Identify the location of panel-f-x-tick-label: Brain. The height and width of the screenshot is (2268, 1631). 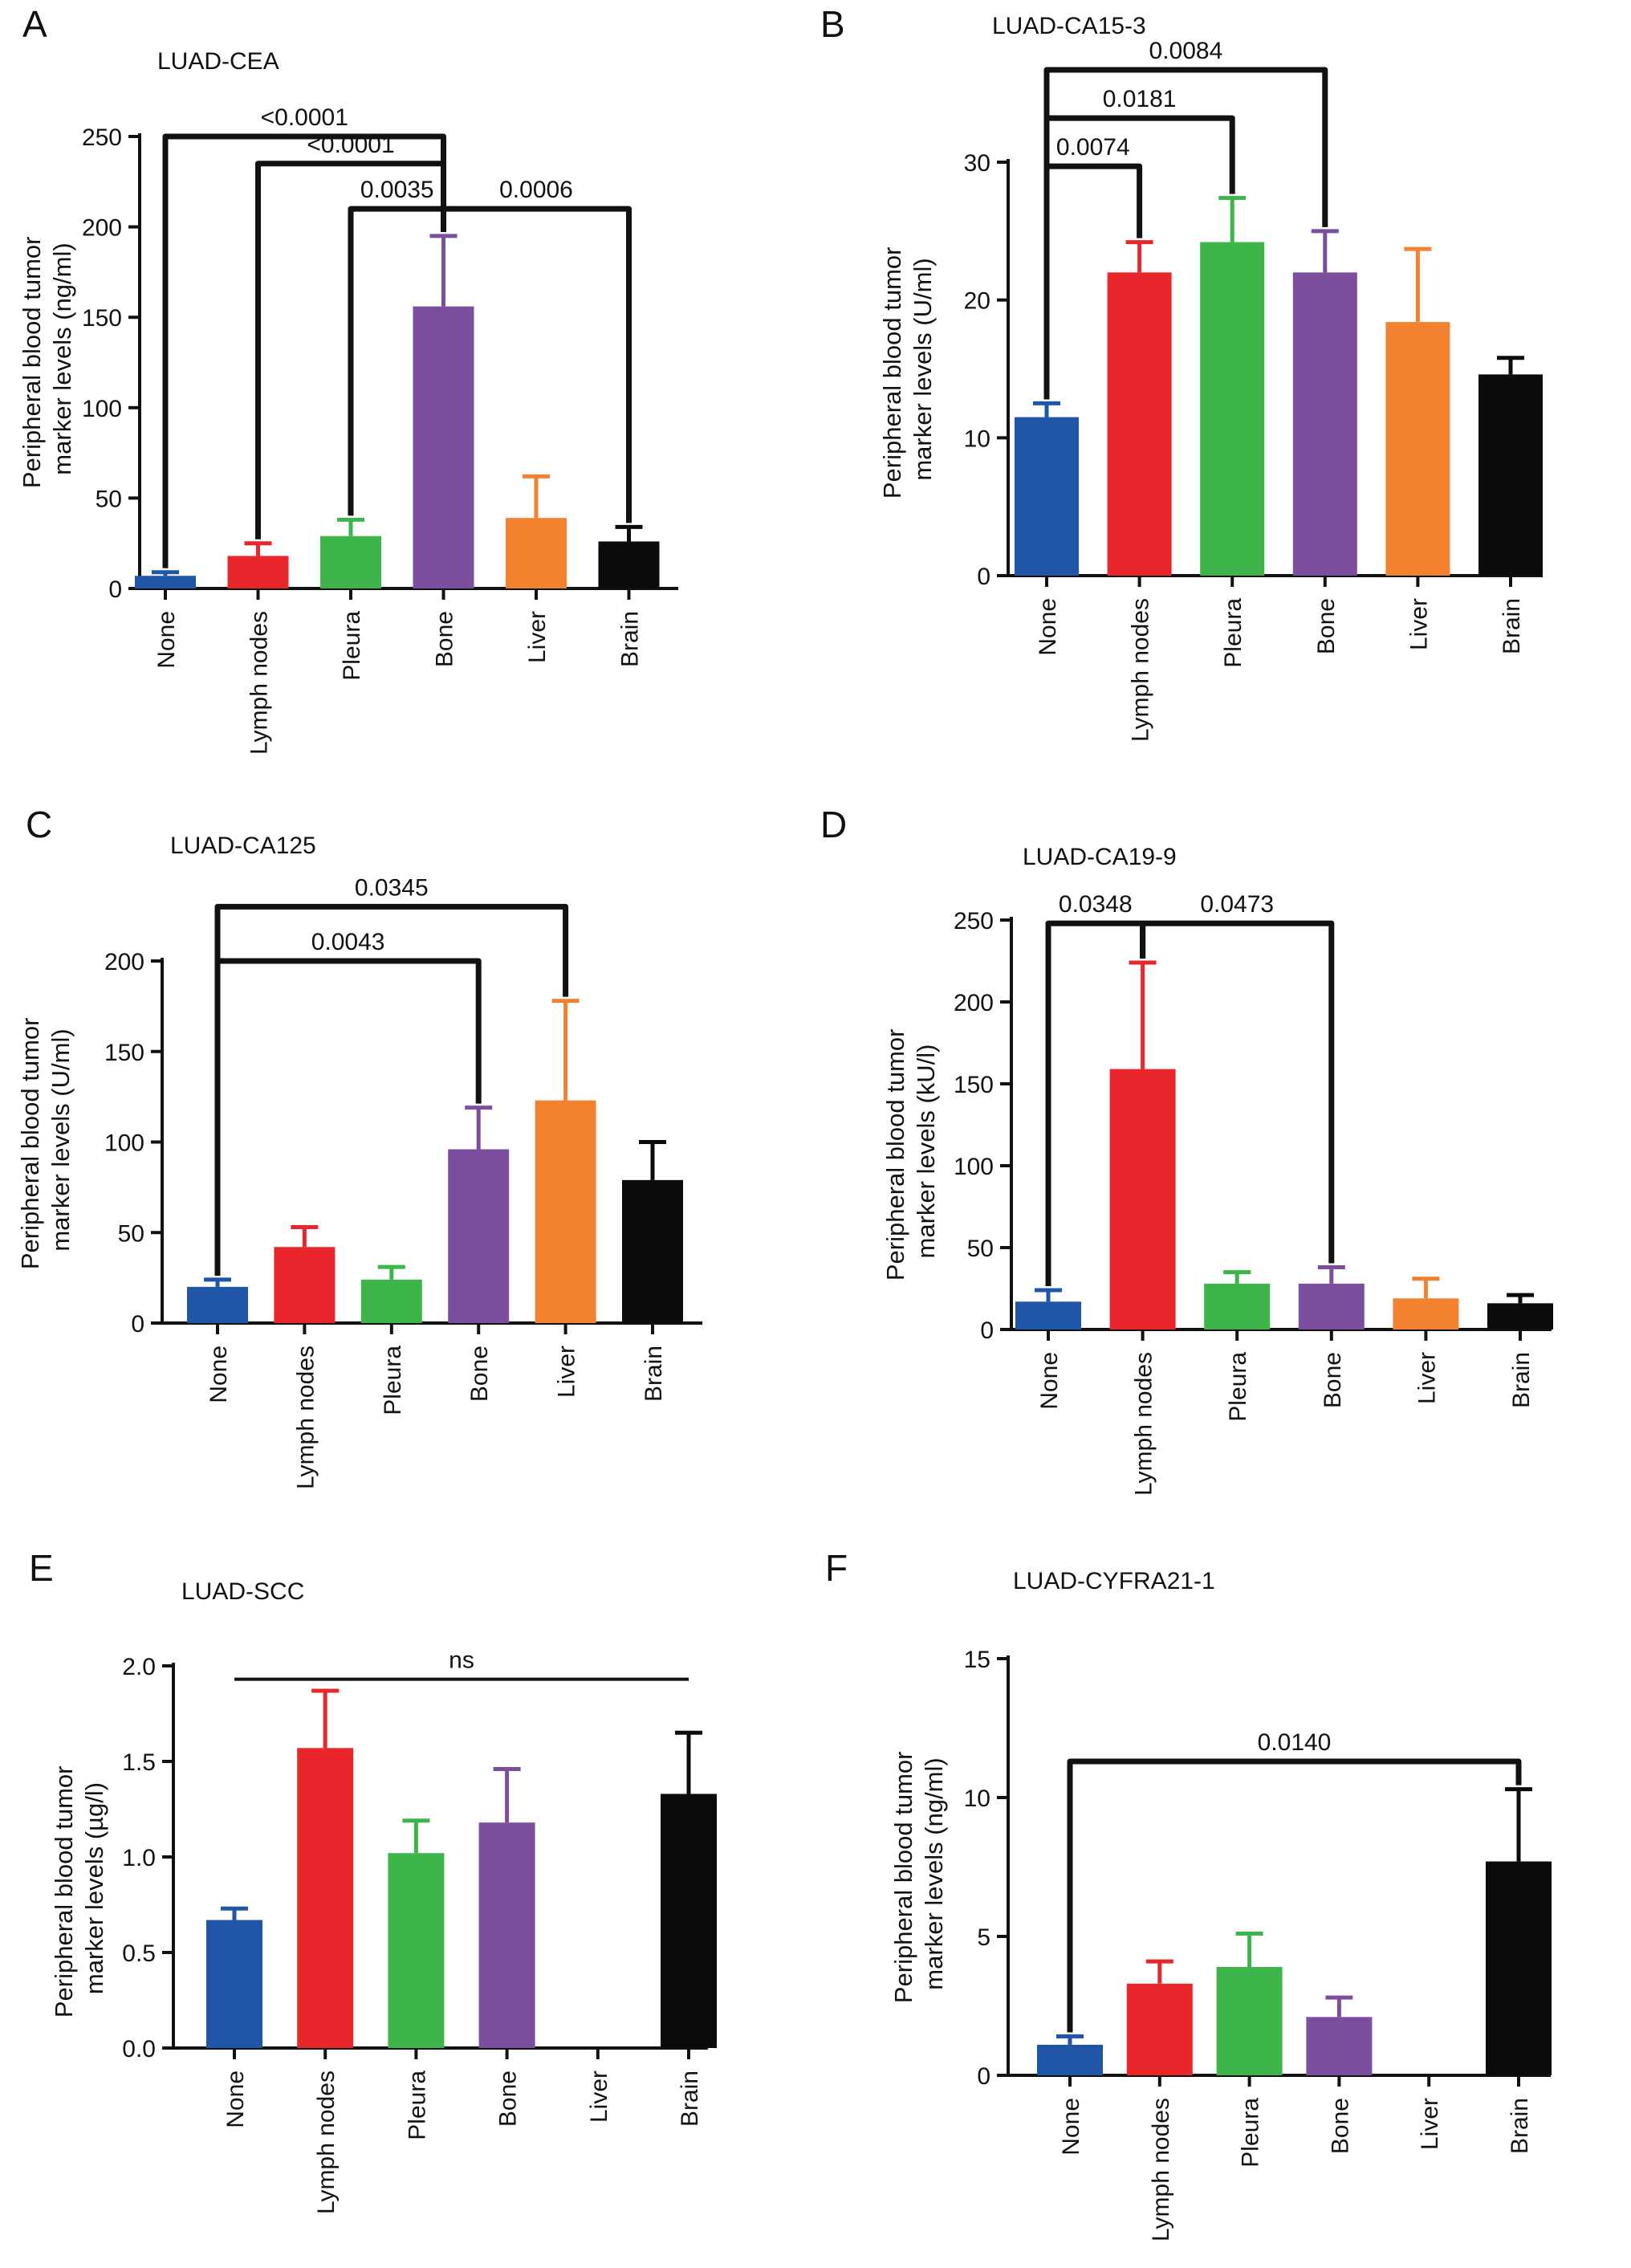
(1520, 2126).